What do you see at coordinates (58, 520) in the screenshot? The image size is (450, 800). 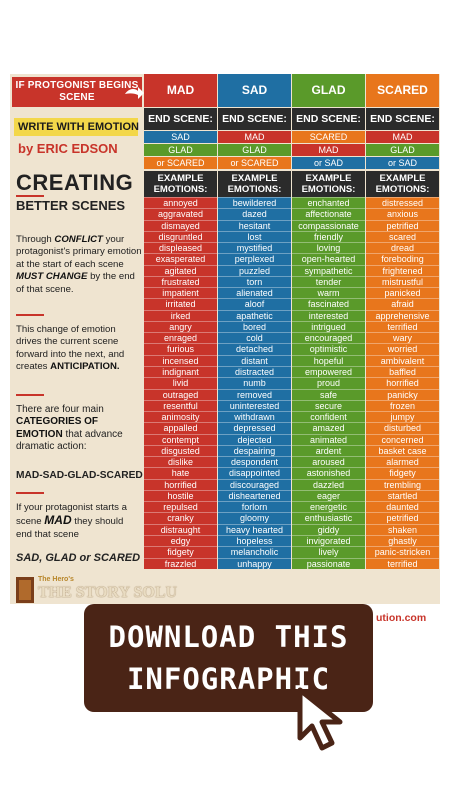 I see `mad-emphasis: MAD` at bounding box center [58, 520].